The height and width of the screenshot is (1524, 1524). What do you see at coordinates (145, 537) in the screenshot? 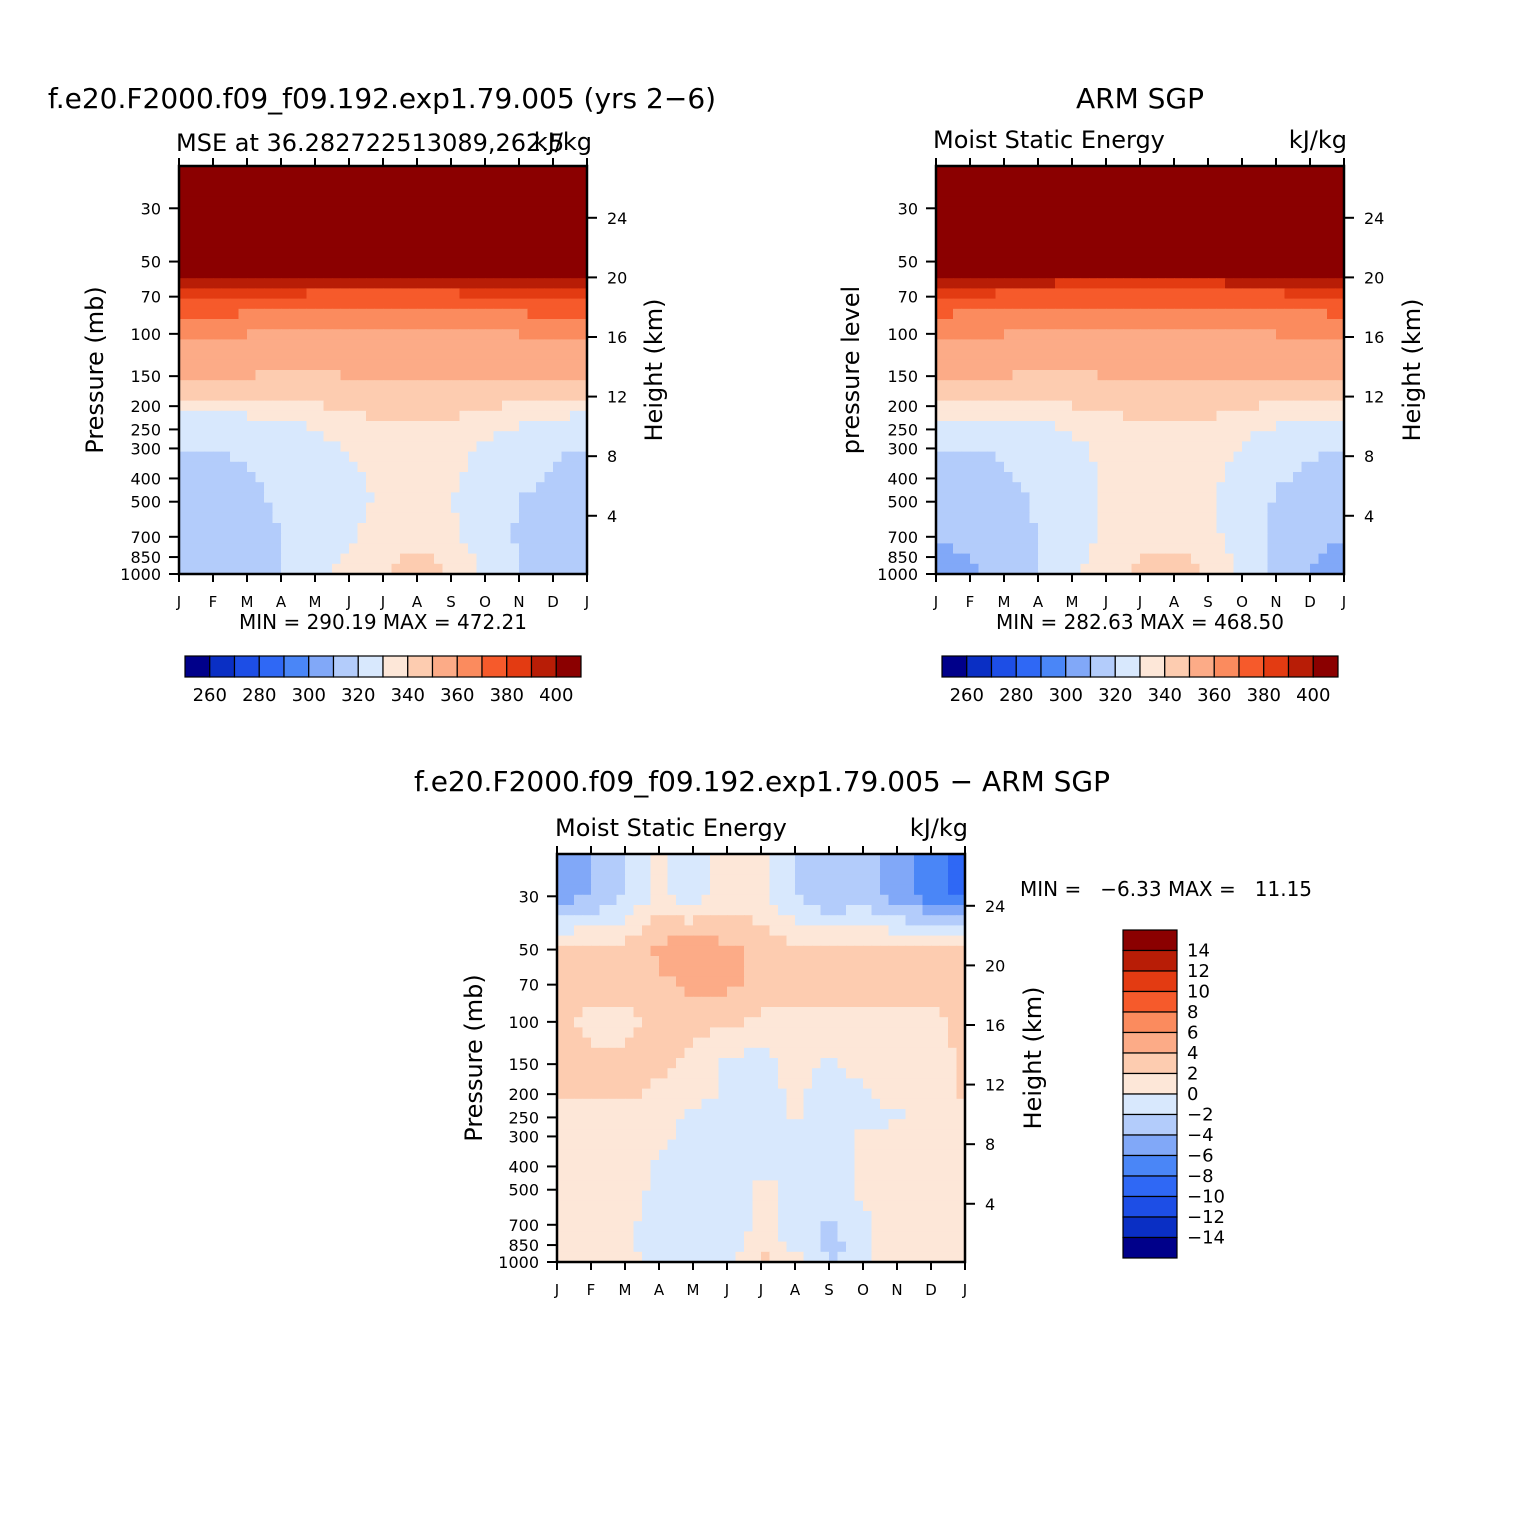
I see `y-tick-label: 700` at bounding box center [145, 537].